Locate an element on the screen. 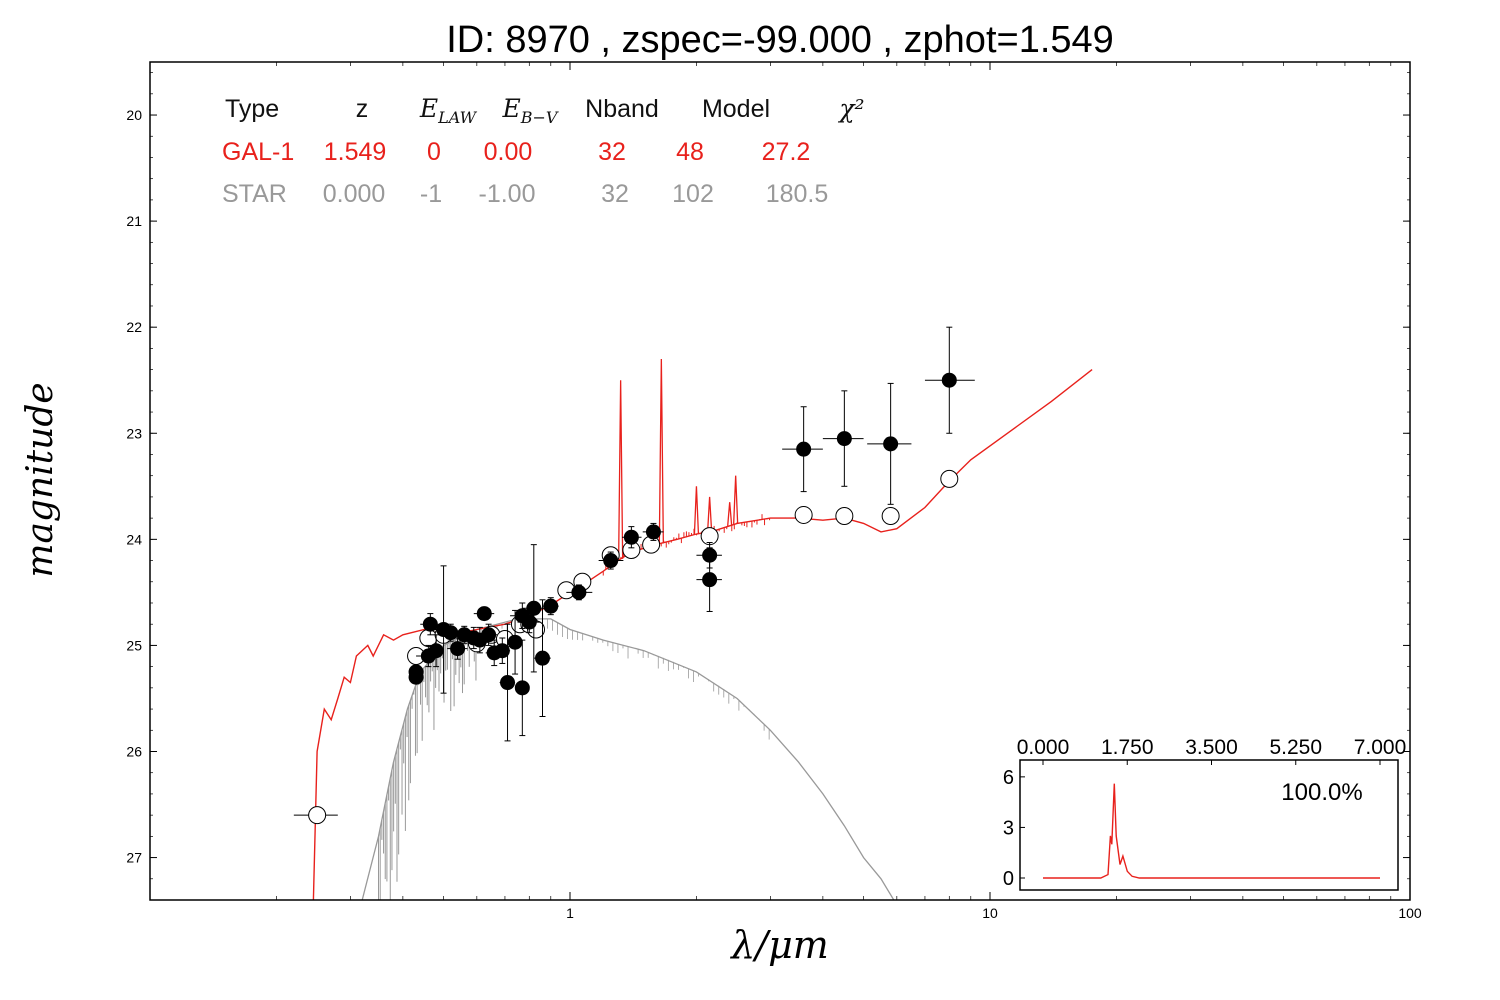  table-header-chi2: χ² is located at coordinates (850, 108).